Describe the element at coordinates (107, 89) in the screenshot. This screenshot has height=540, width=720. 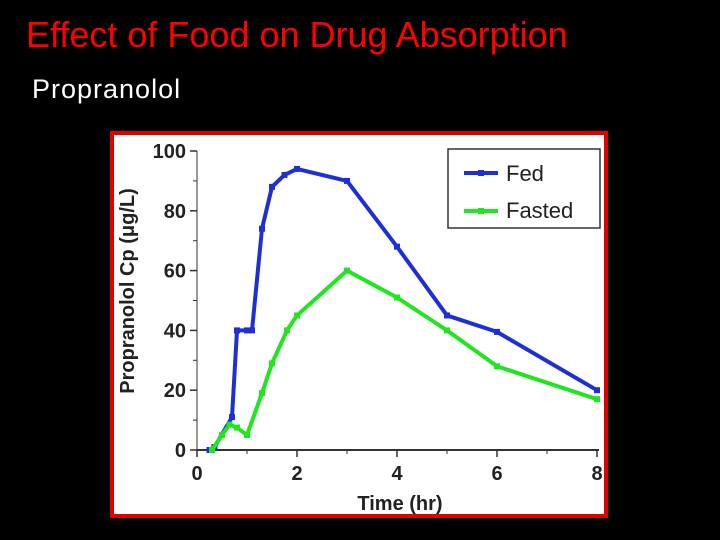
I see `slide-subtitle: Propranolol` at that location.